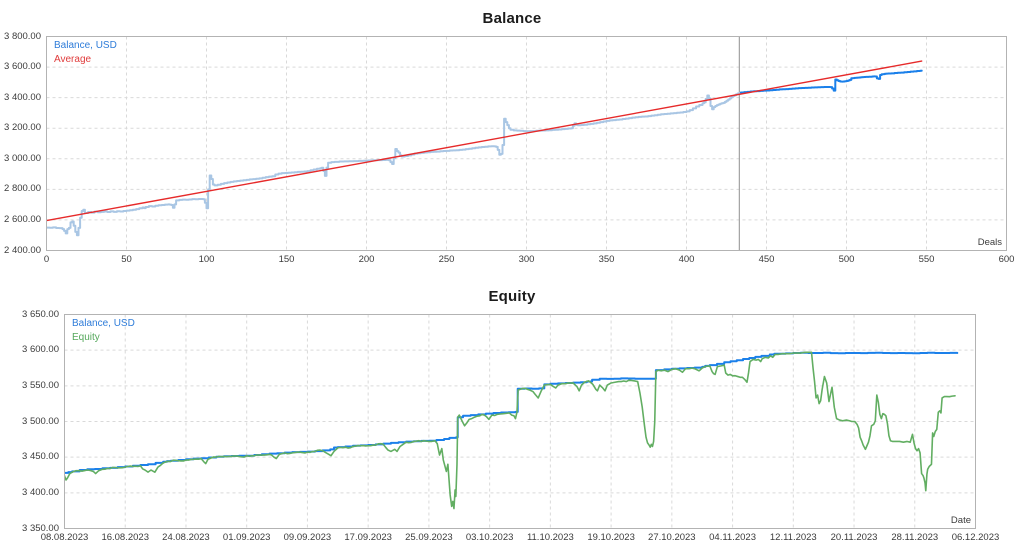  What do you see at coordinates (606, 259) in the screenshot?
I see `x-tick-label: 350` at bounding box center [606, 259].